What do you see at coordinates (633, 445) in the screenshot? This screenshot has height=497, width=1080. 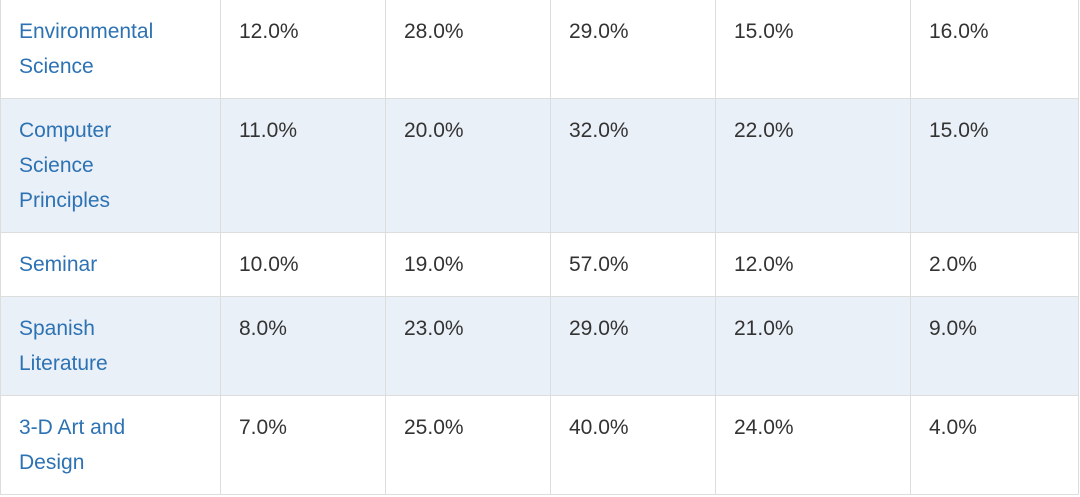 I see `value-cell: 40.0%` at bounding box center [633, 445].